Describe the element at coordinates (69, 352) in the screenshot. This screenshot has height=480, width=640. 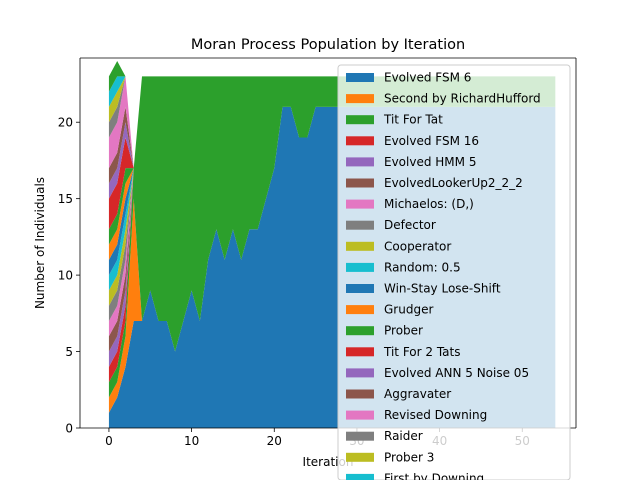
I see `y-tick-label: 5` at that location.